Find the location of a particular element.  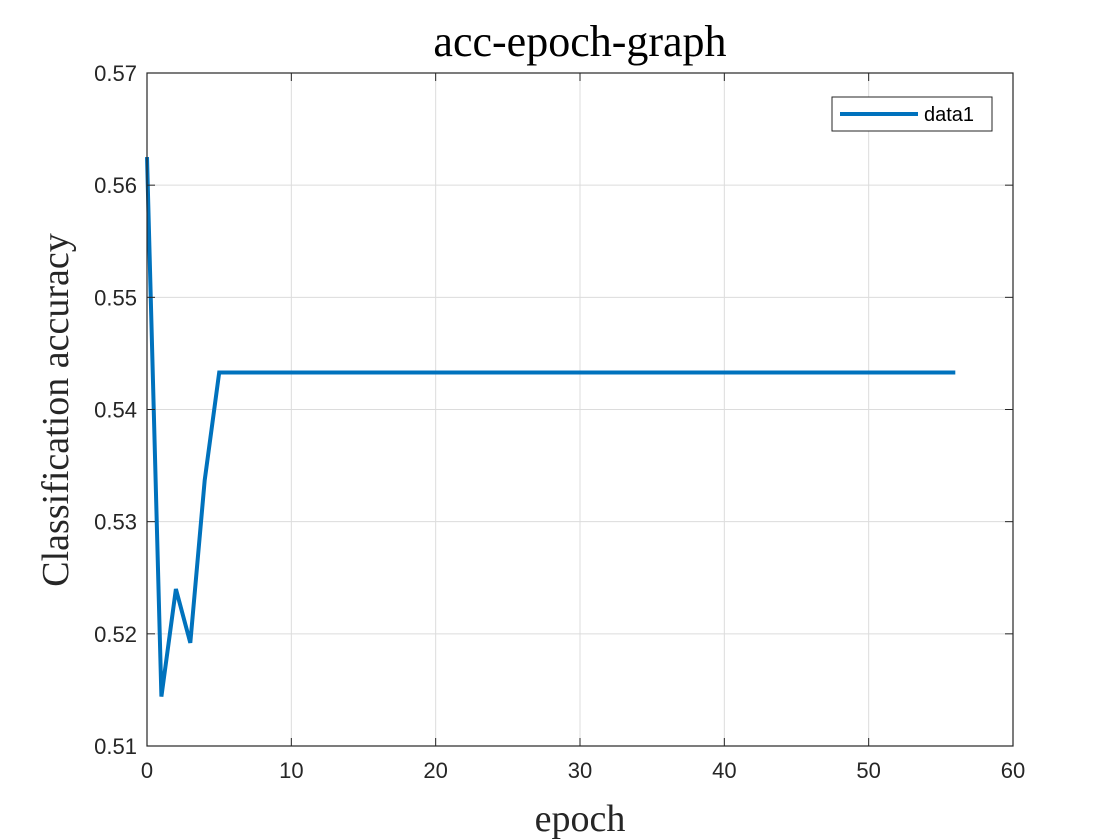

y-tick-label: 0.57 is located at coordinates (115, 73).